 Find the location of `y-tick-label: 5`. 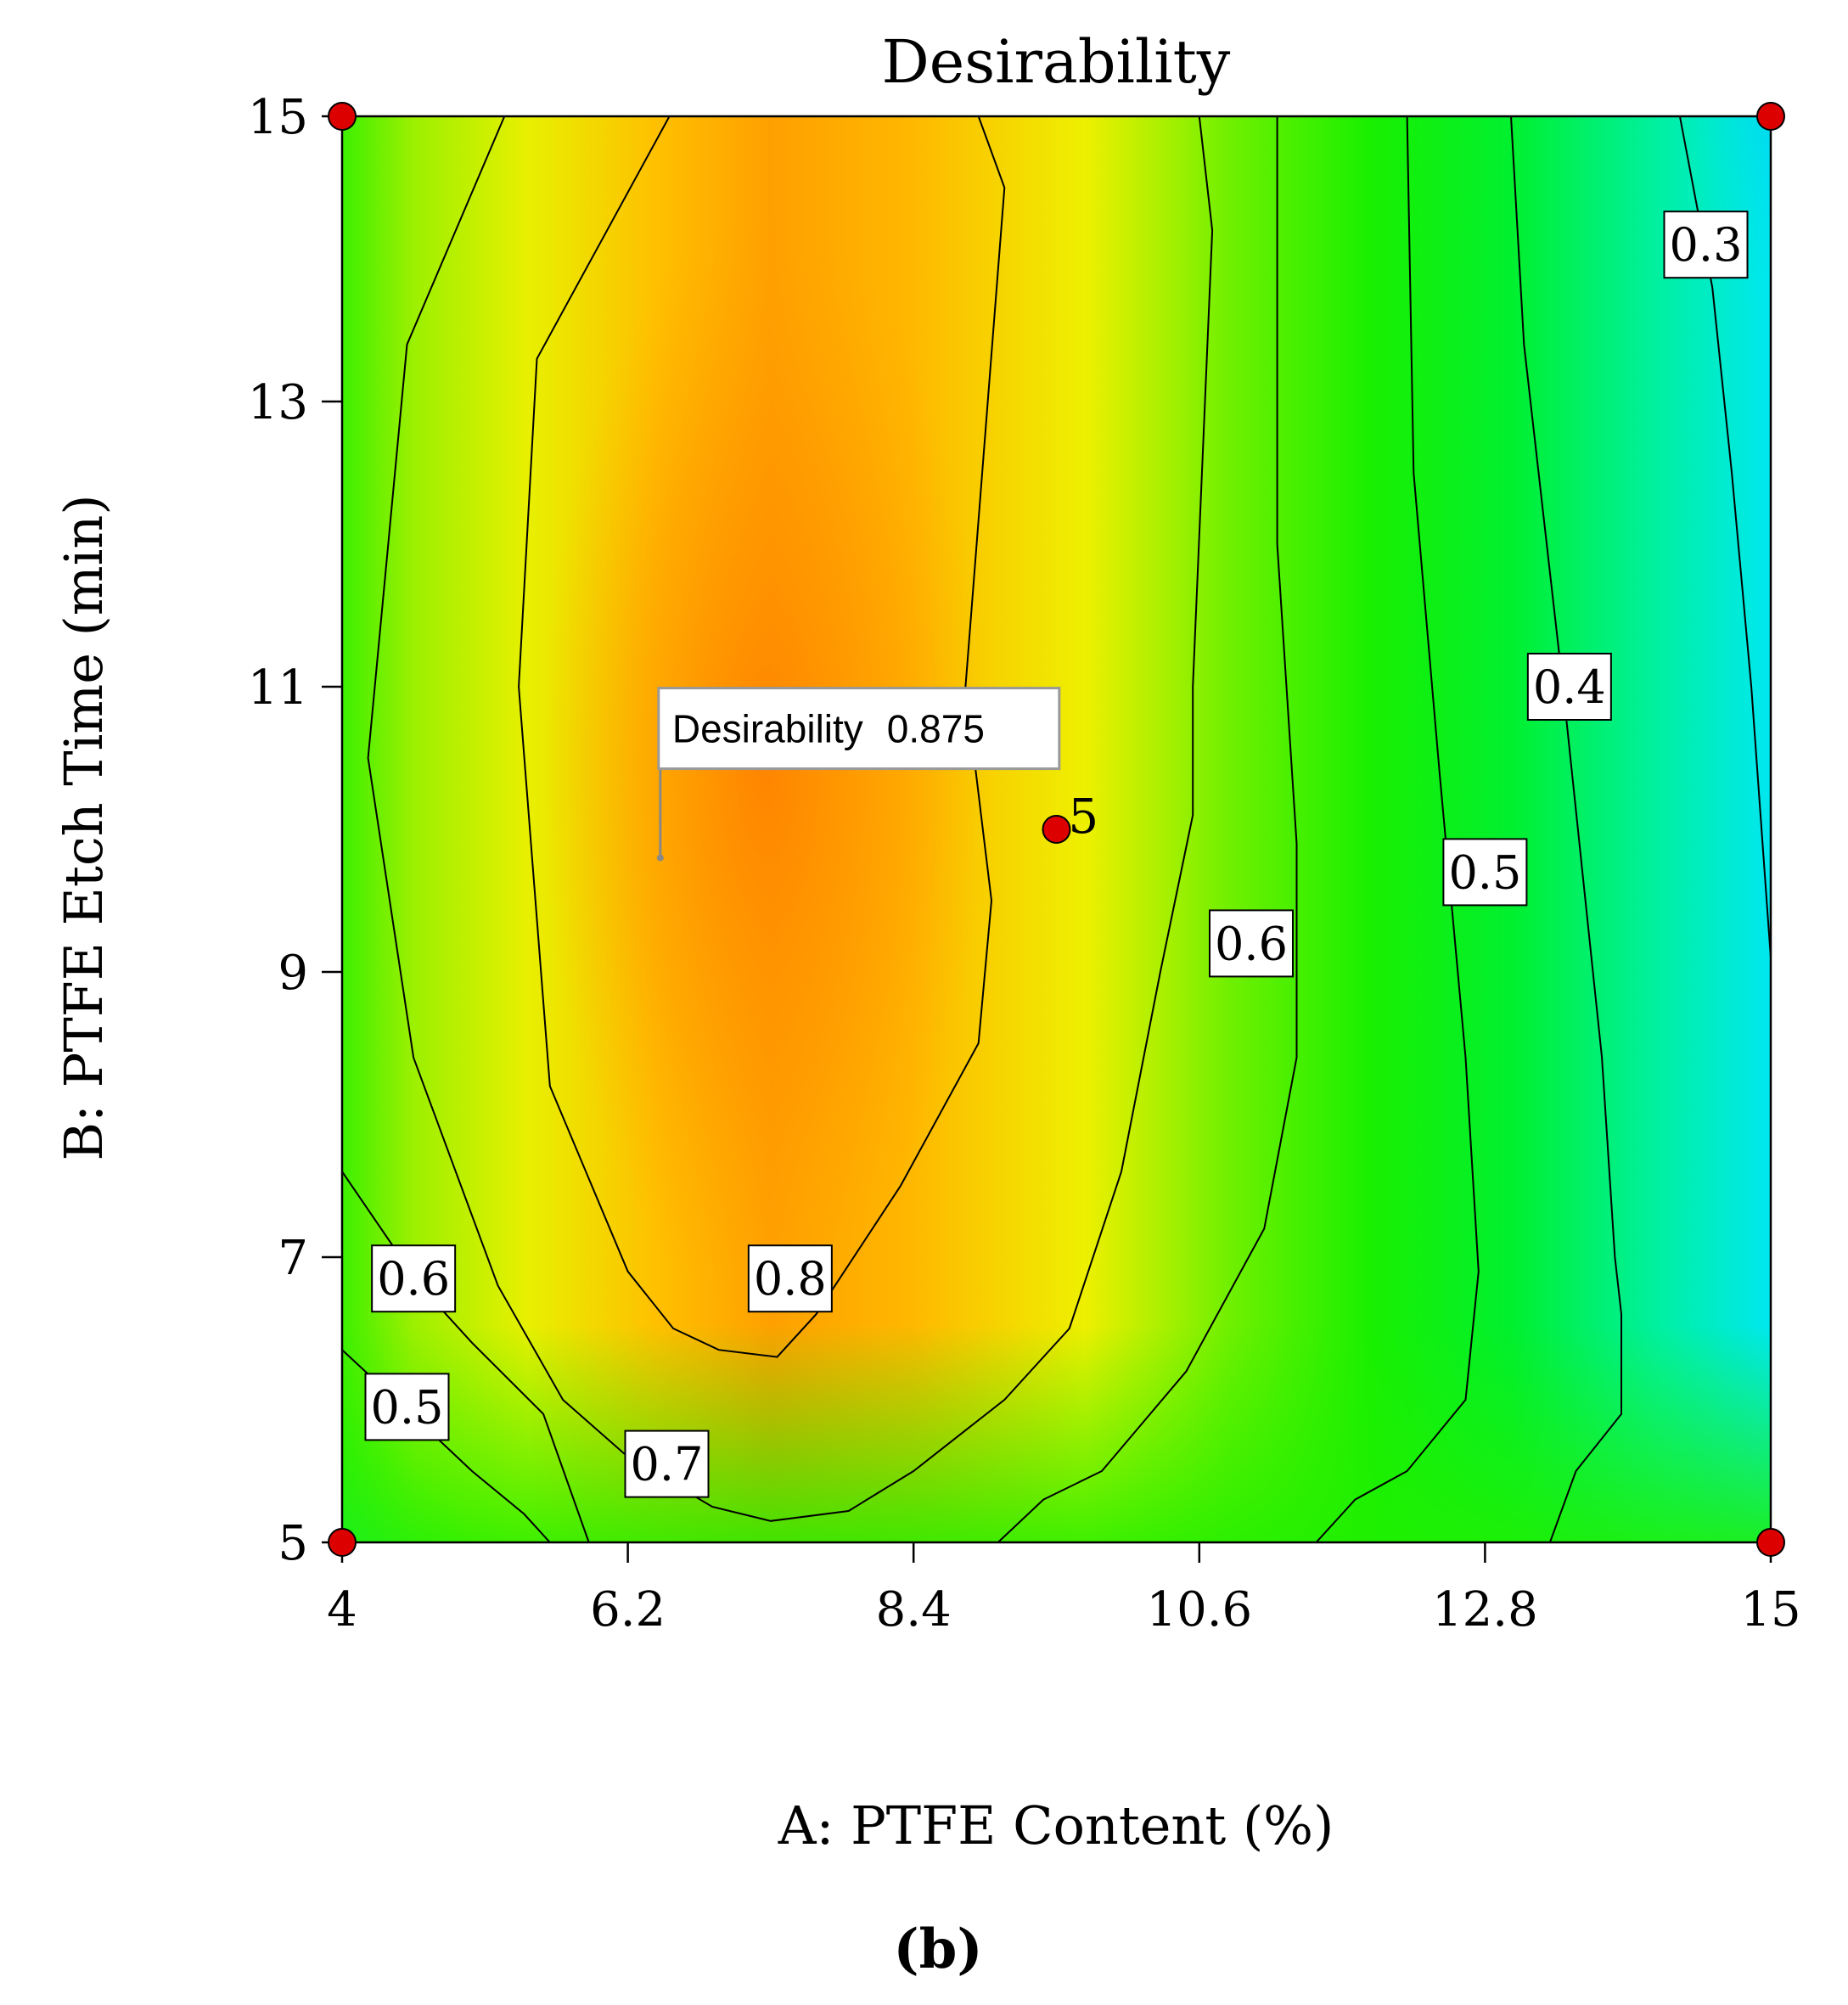

y-tick-label: 5 is located at coordinates (293, 1544).